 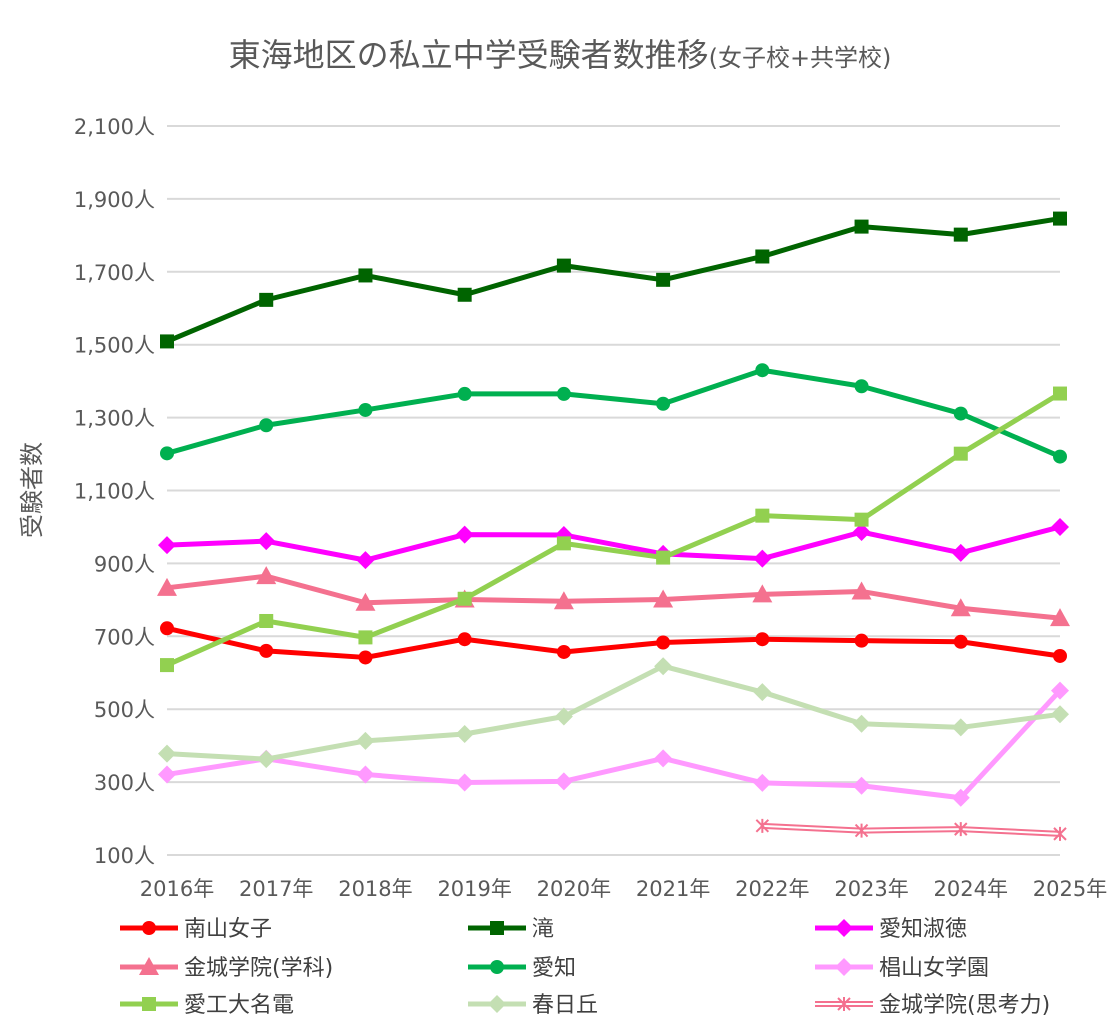 I want to click on series-line-inner, so click(x=911, y=829).